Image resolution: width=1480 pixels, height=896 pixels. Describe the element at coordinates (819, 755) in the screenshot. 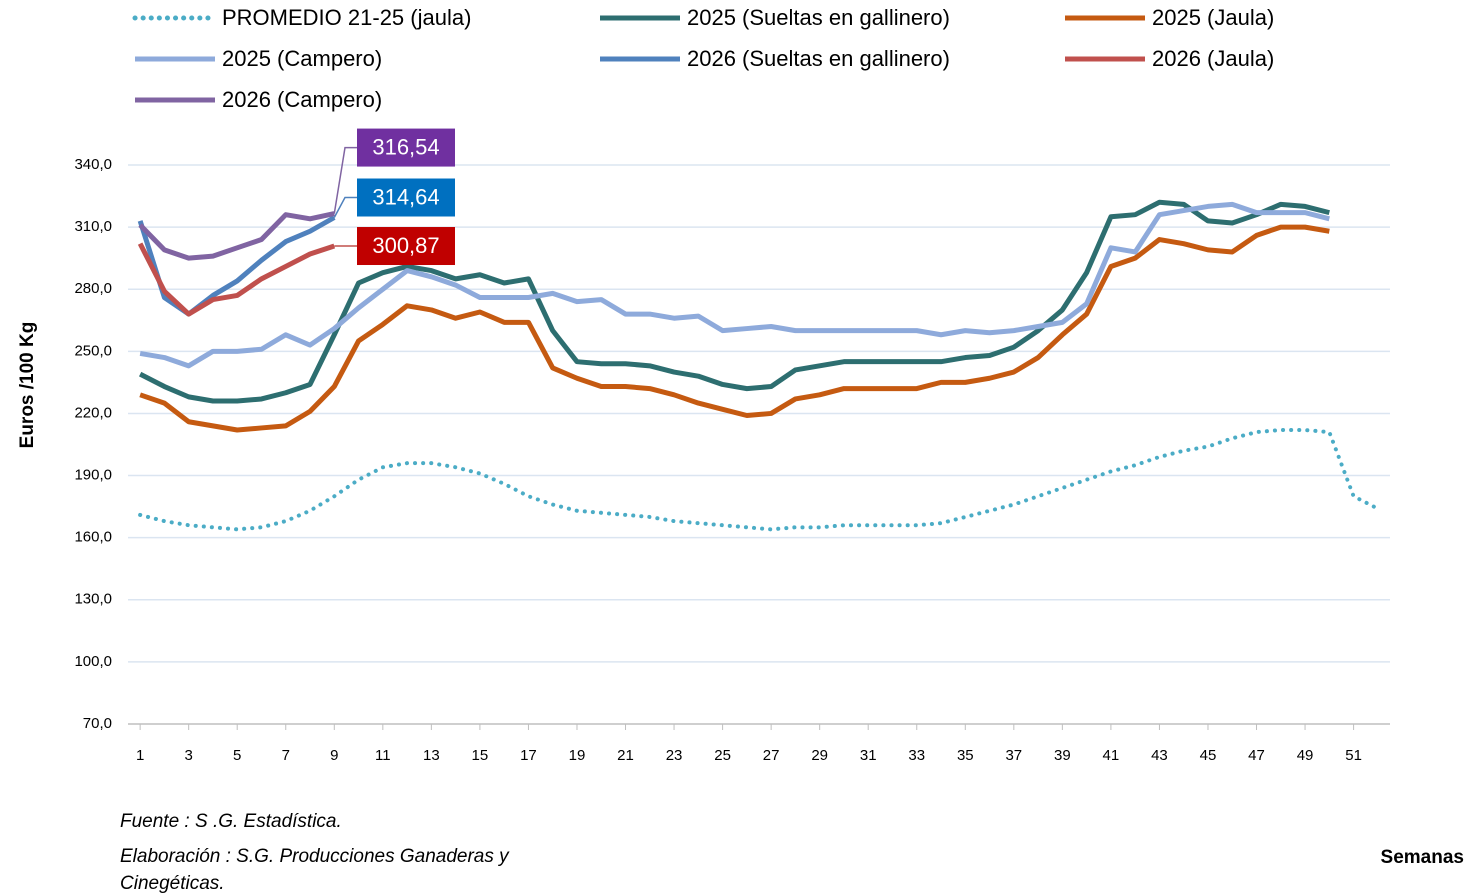

I see `x-tick-label: 29` at that location.